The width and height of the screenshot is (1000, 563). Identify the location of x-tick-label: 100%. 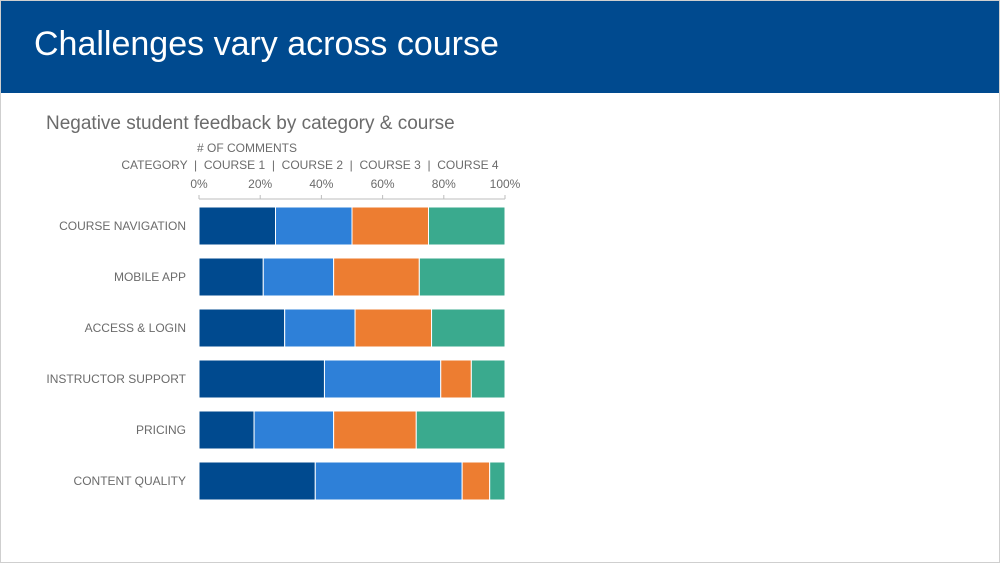
(505, 184).